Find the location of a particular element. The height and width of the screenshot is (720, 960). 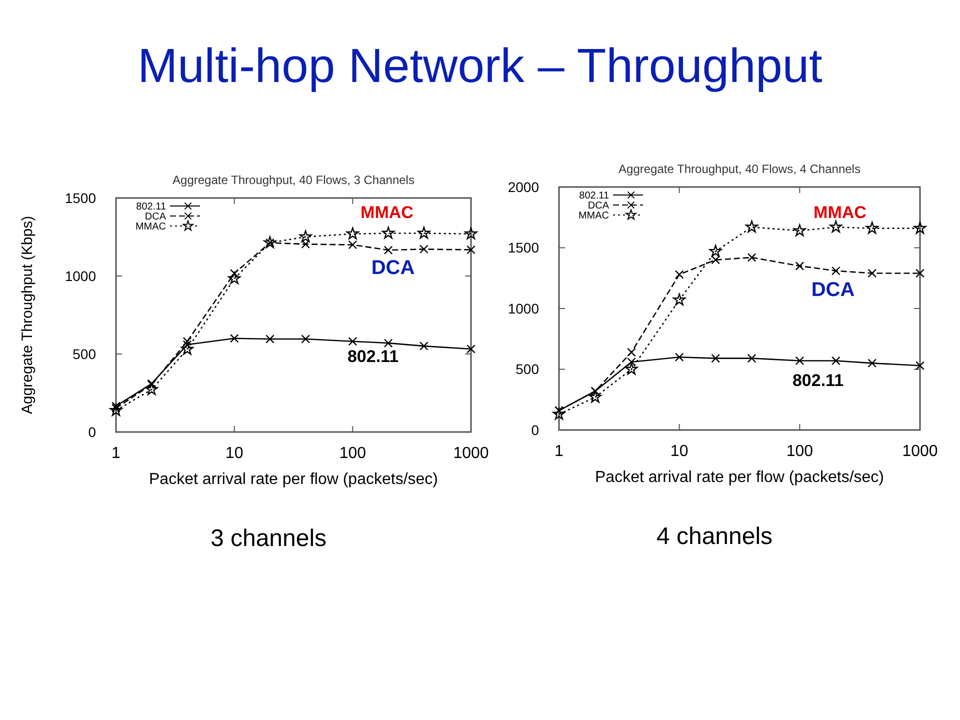

text: 4 channels is located at coordinates (714, 536).